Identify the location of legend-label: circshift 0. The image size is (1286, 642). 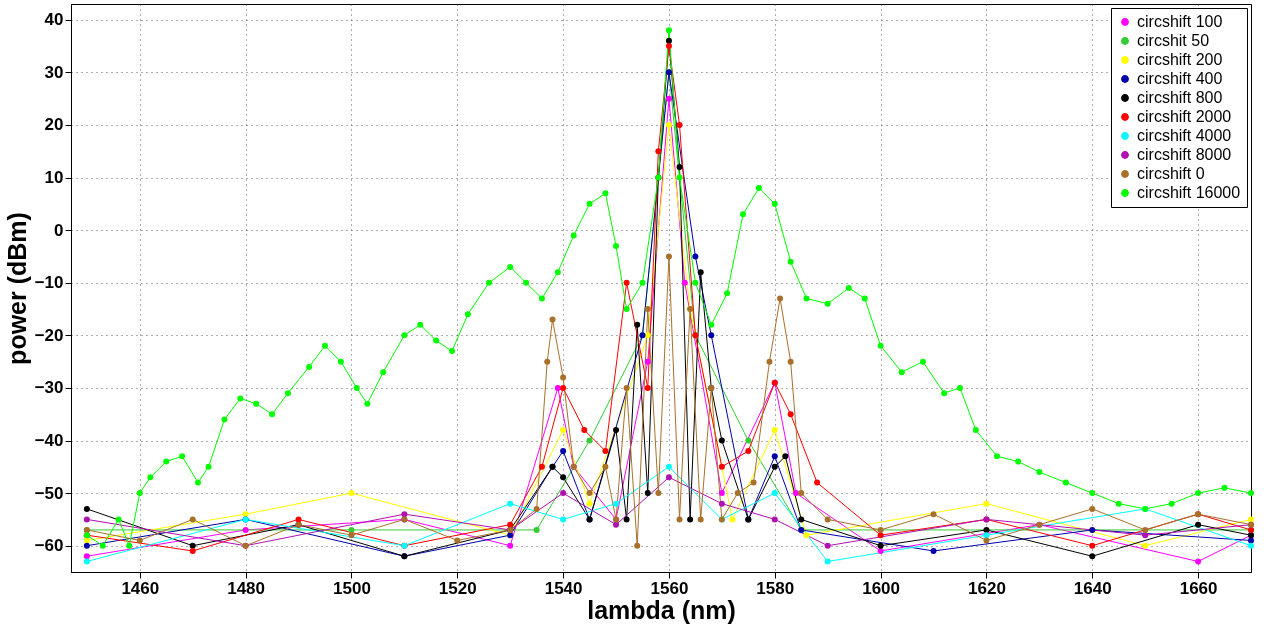
(1171, 173).